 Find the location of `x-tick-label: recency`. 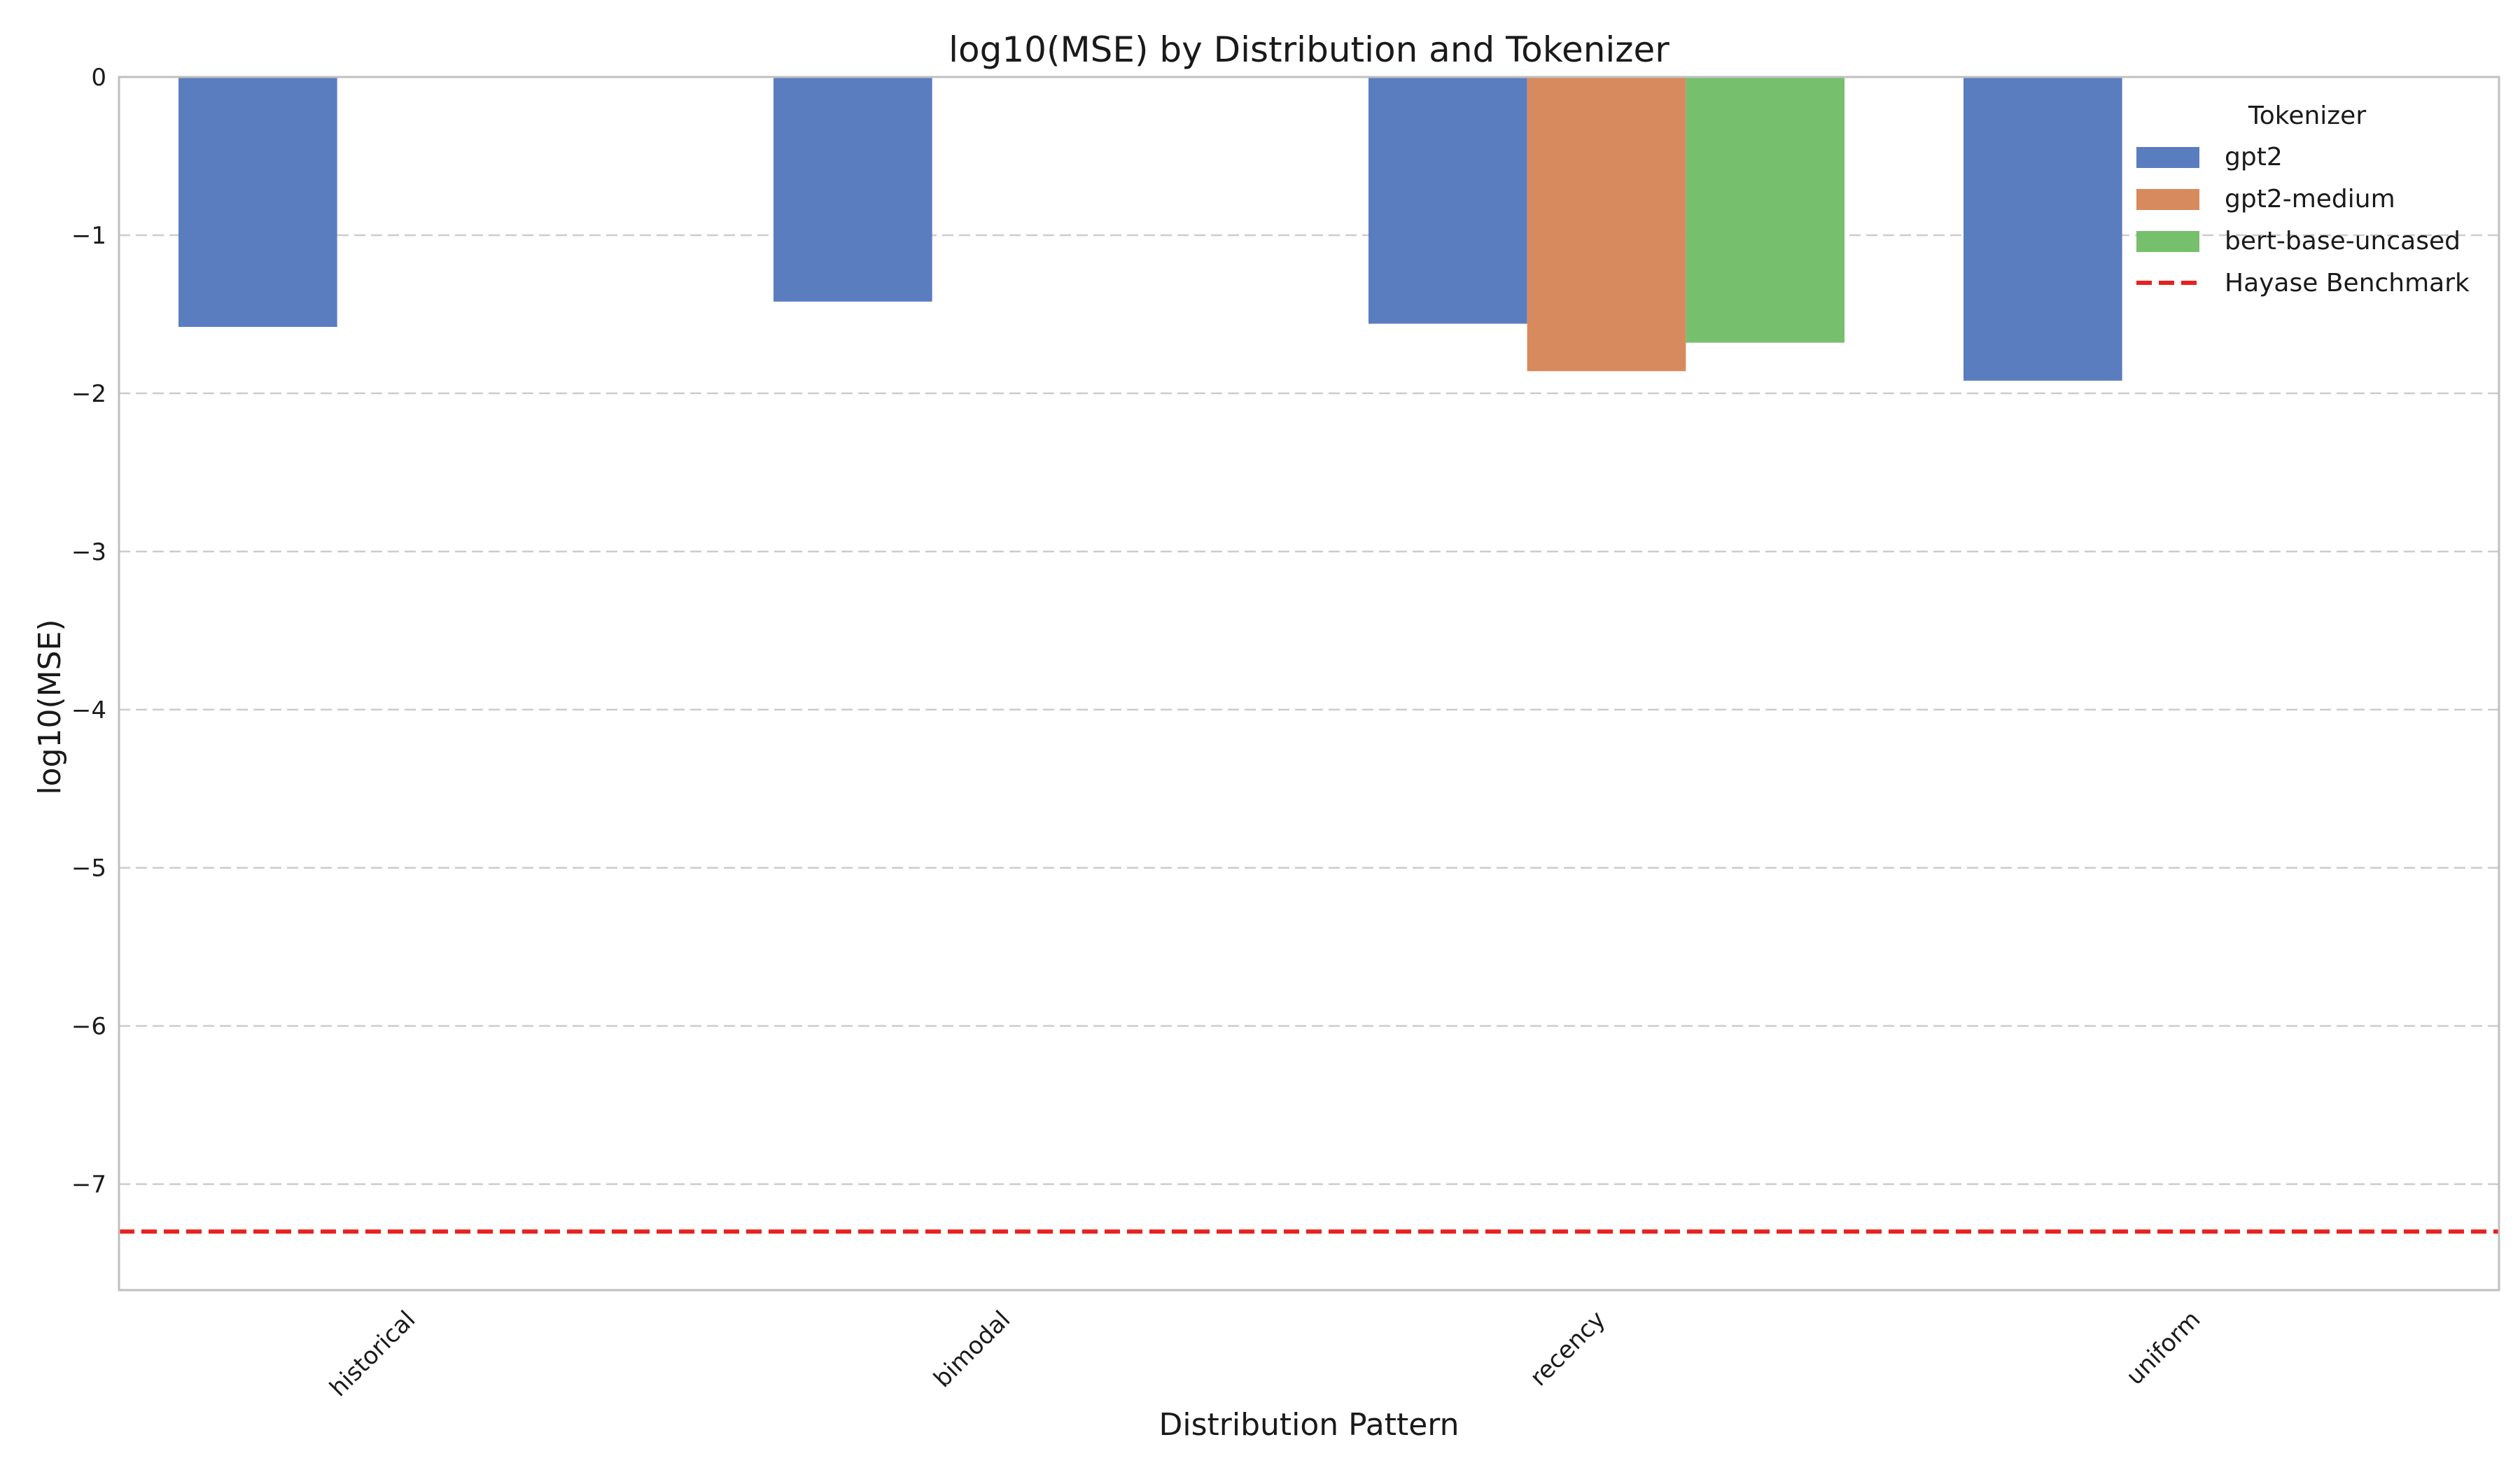

x-tick-label: recency is located at coordinates (1568, 1349).